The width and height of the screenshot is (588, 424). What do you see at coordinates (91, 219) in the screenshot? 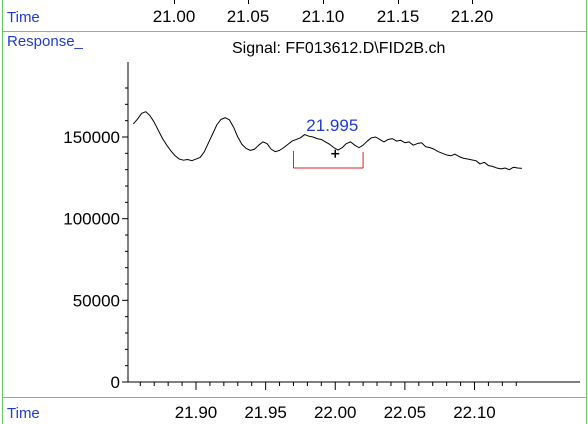
I see `y-axis-tick-label: 100000` at bounding box center [91, 219].